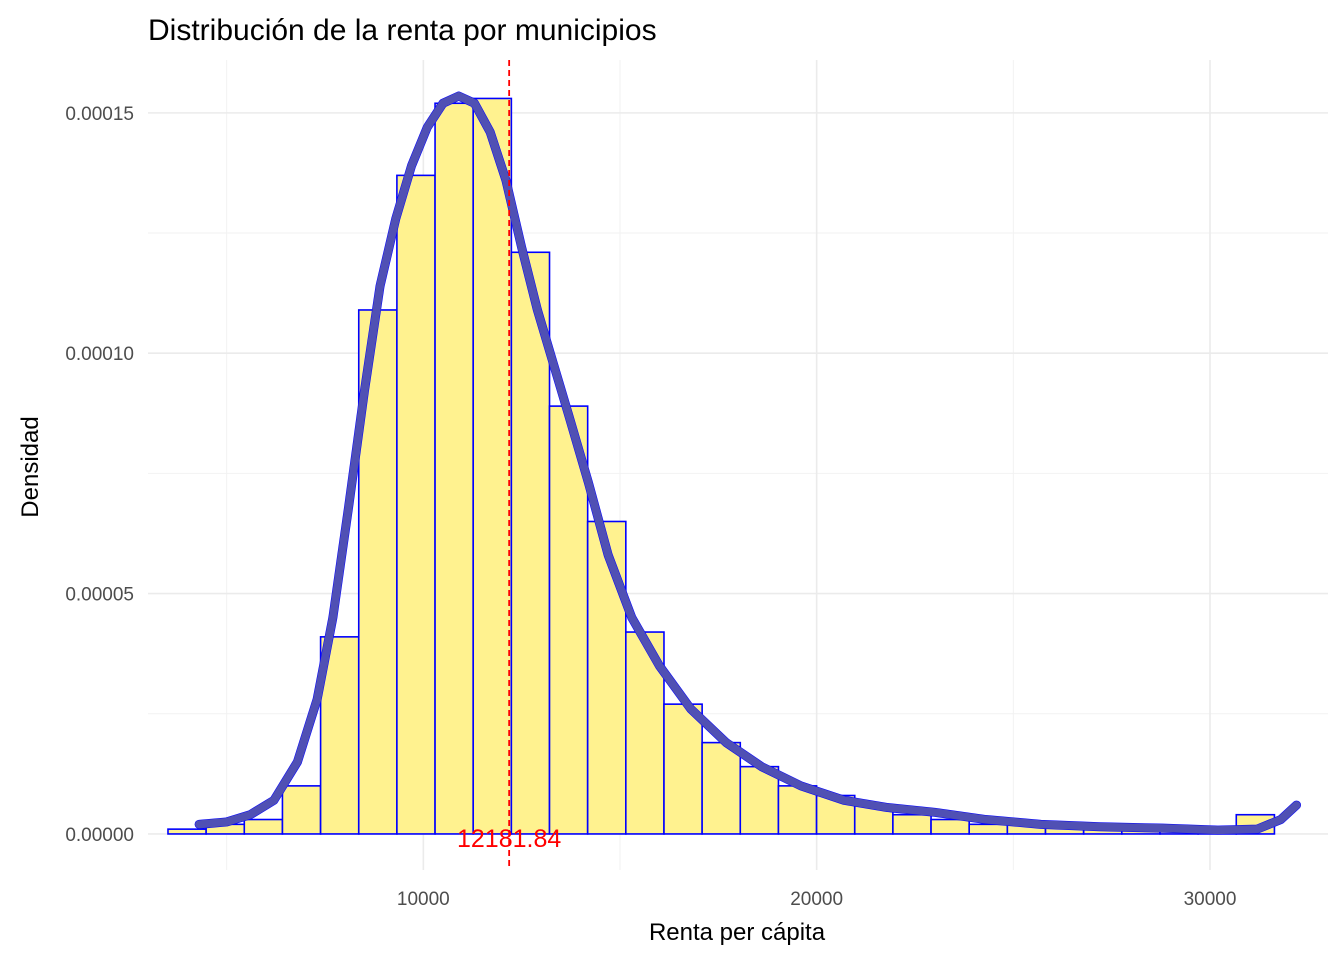 This screenshot has width=1344, height=960. Describe the element at coordinates (99, 114) in the screenshot. I see `y-tick-label: 0.00015` at that location.